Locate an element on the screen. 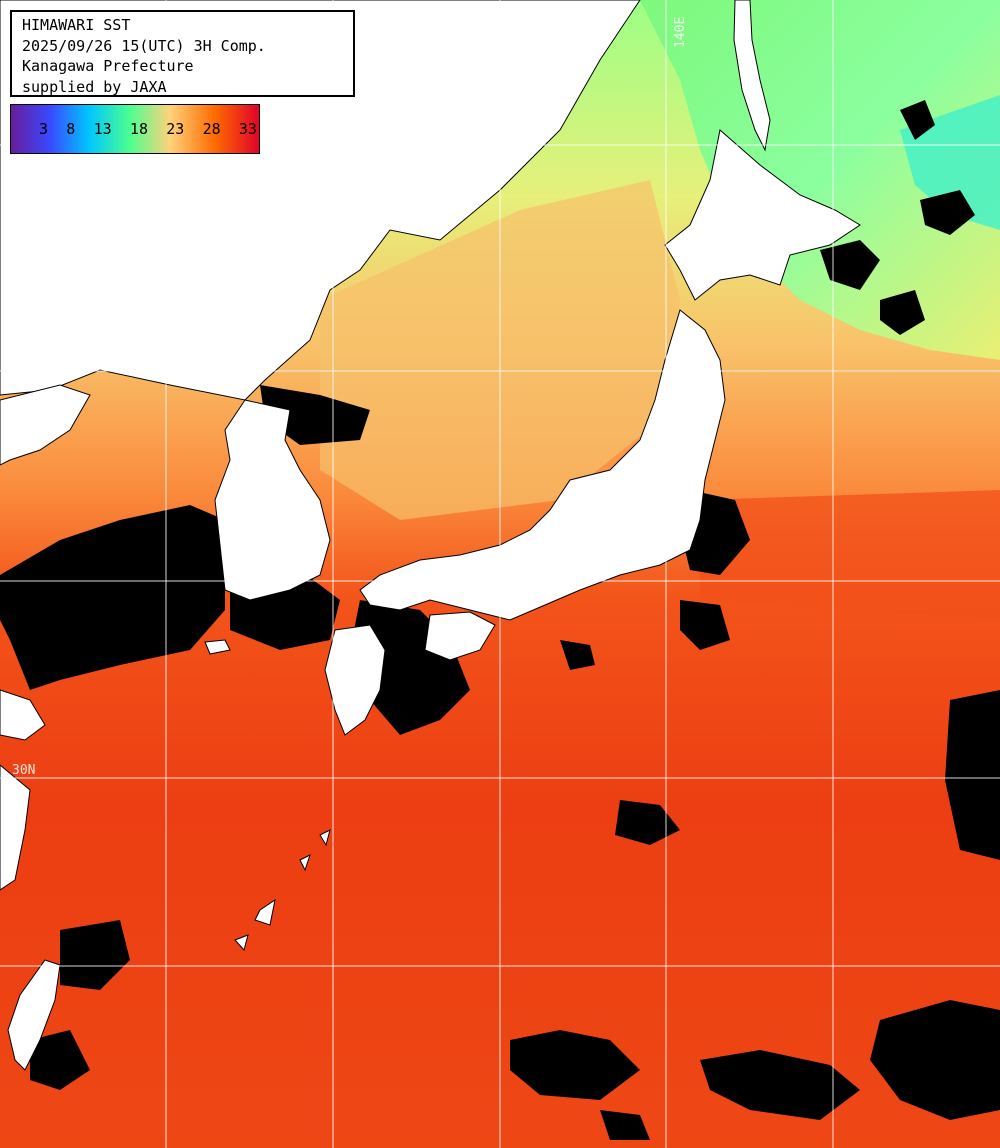 Image resolution: width=1000 pixels, height=1148 pixels. colorbar-labels: 3 8 13 18 23 28 33 is located at coordinates (135, 129).